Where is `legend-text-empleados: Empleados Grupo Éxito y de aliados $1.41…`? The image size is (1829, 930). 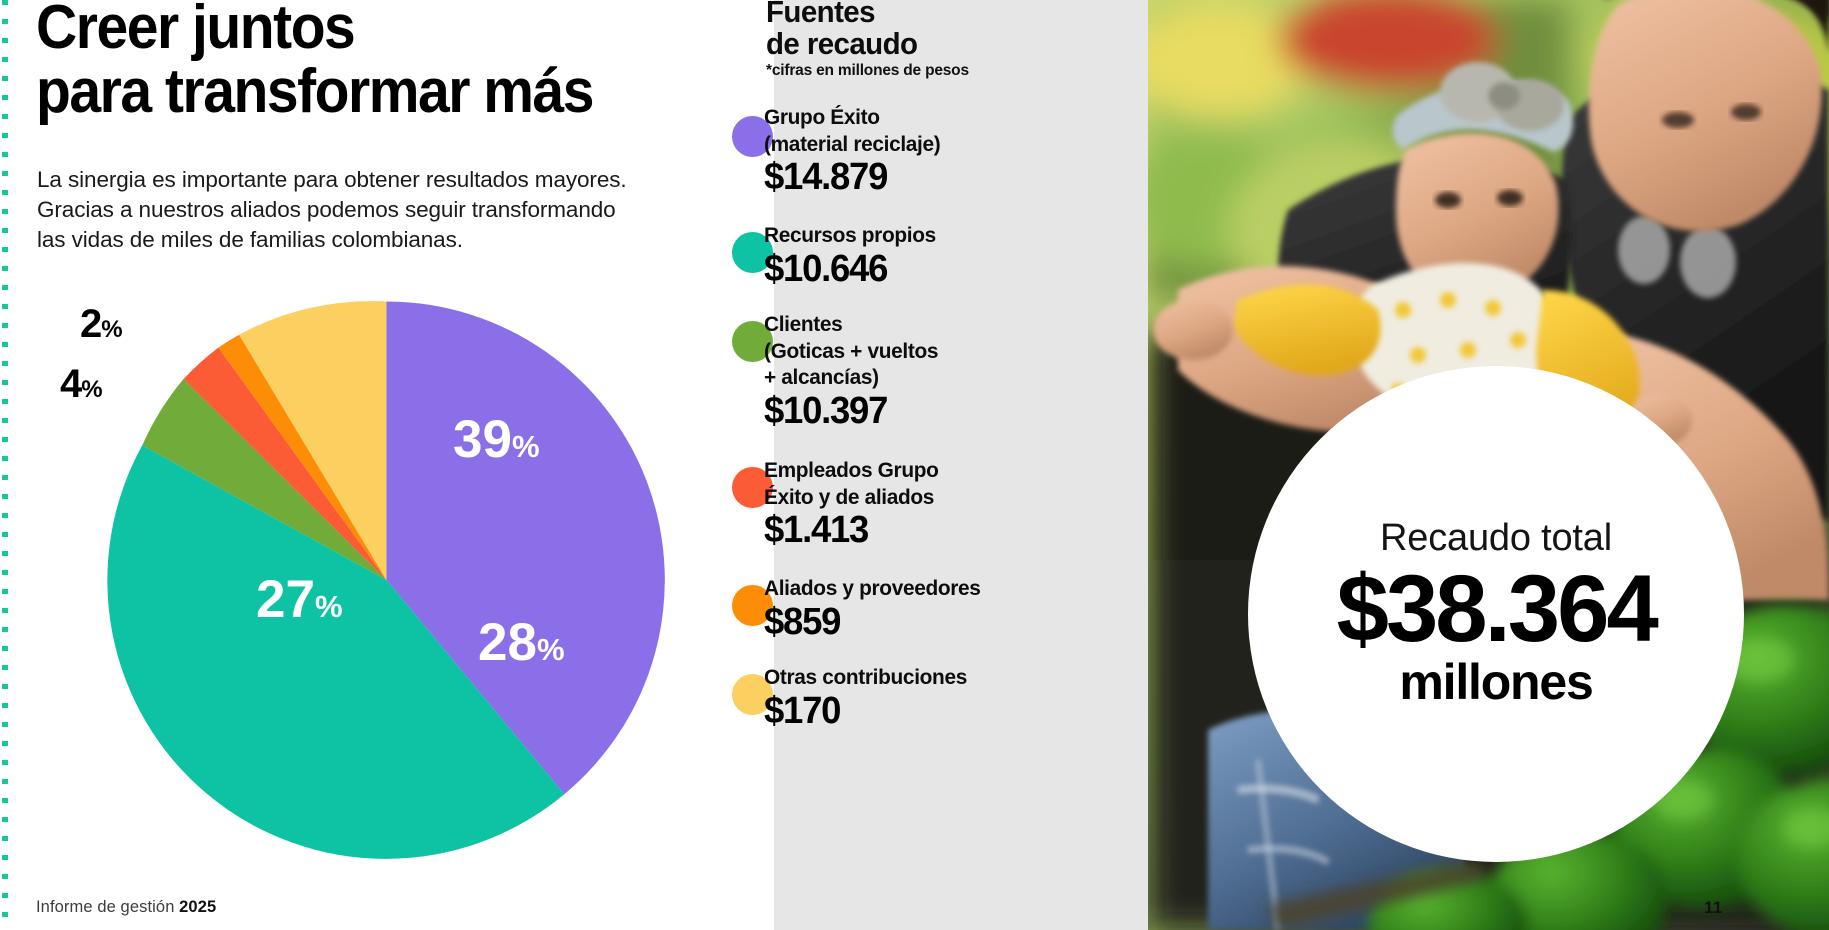
legend-text-empleados: Empleados Grupo Éxito y de aliados $1.41… is located at coordinates (934, 504).